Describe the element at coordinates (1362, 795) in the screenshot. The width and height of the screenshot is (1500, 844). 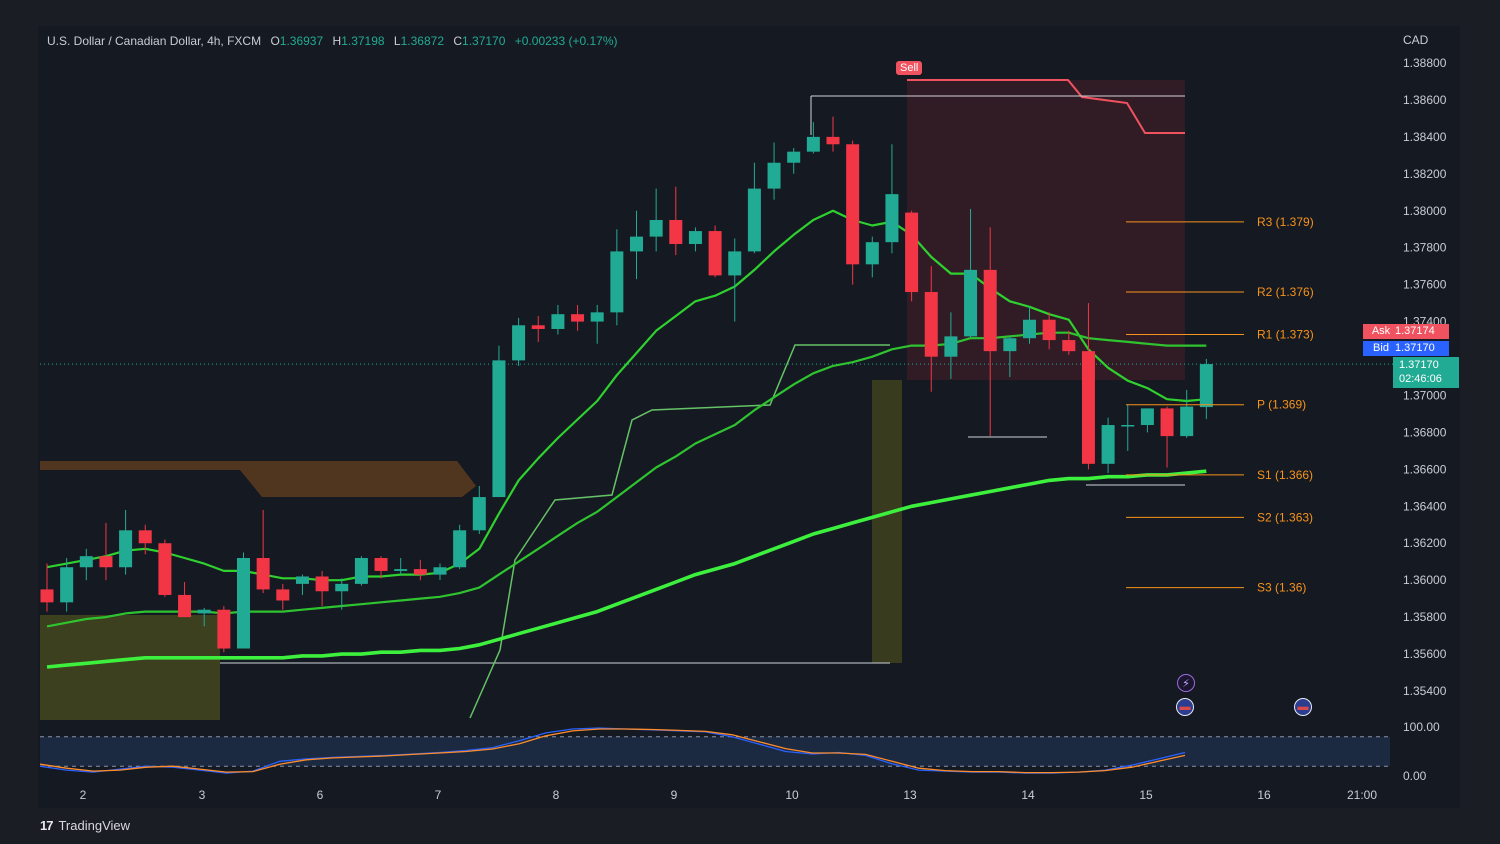
I see `x-tick-label: 21:00` at that location.